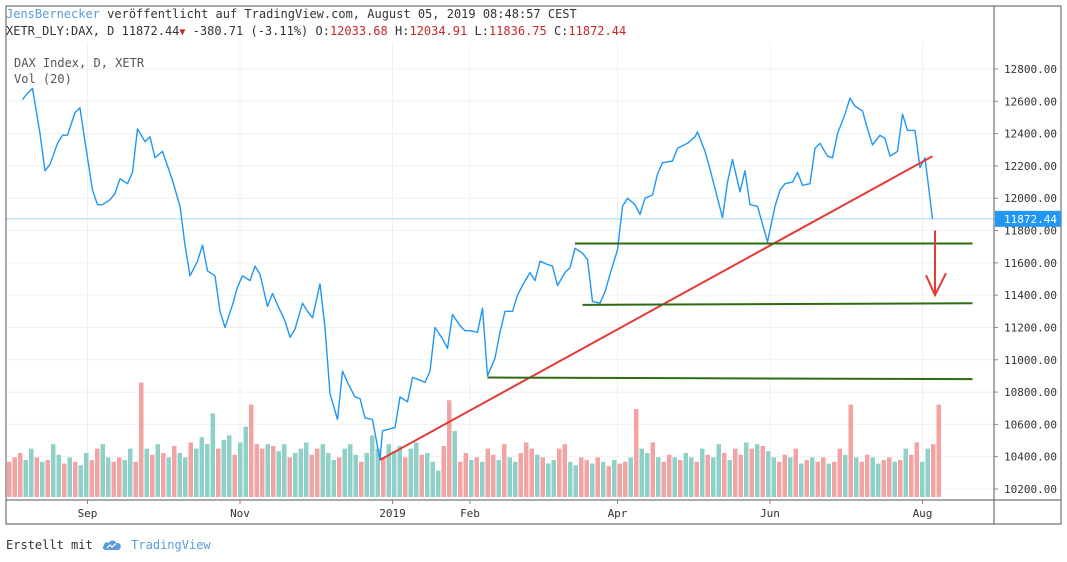 Image resolution: width=1067 pixels, height=562 pixels. I want to click on y-tick-label: 10600.00, so click(1030, 424).